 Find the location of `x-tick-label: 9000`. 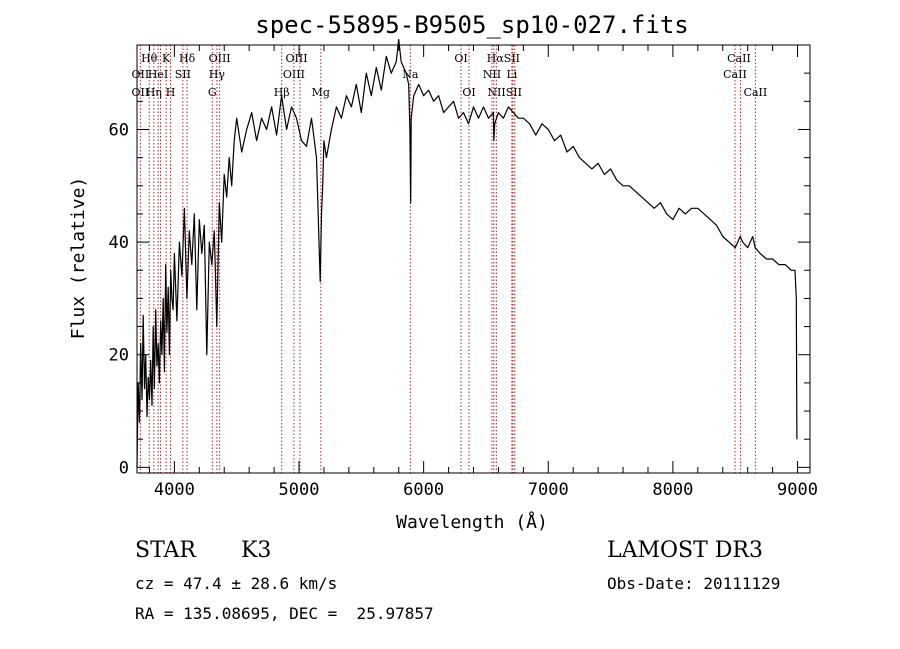

x-tick-label: 9000 is located at coordinates (797, 490).